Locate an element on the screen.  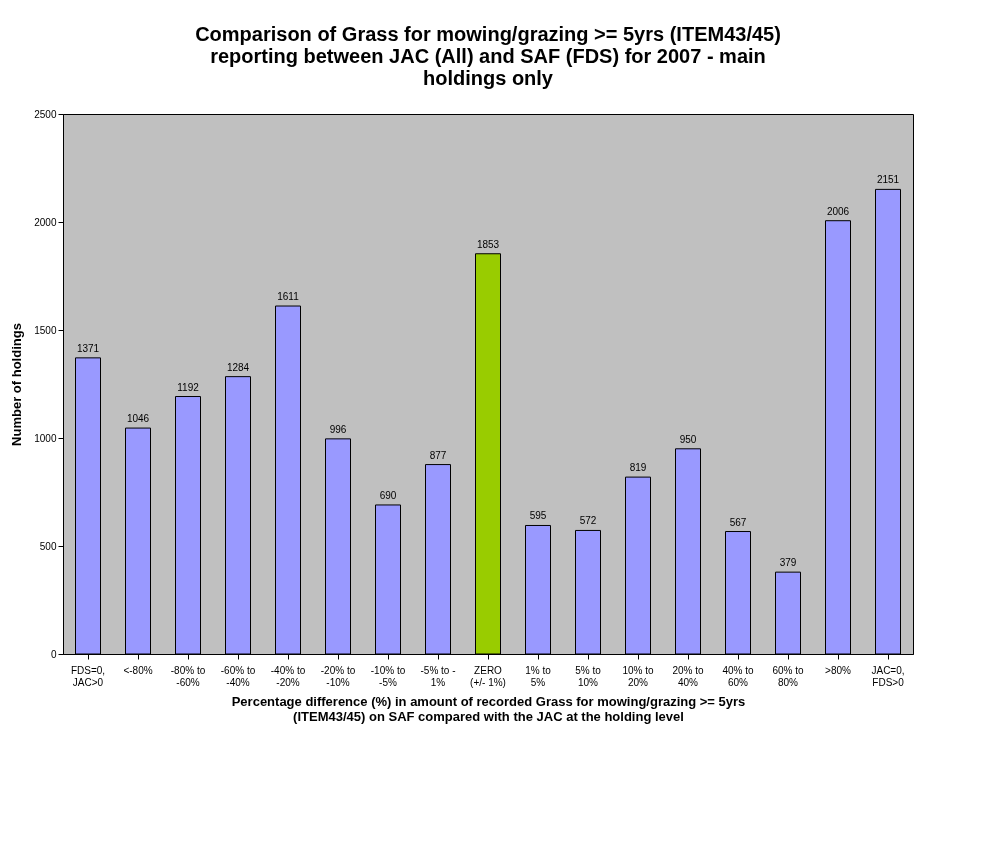
x-tick-label: >80% is located at coordinates (838, 670).